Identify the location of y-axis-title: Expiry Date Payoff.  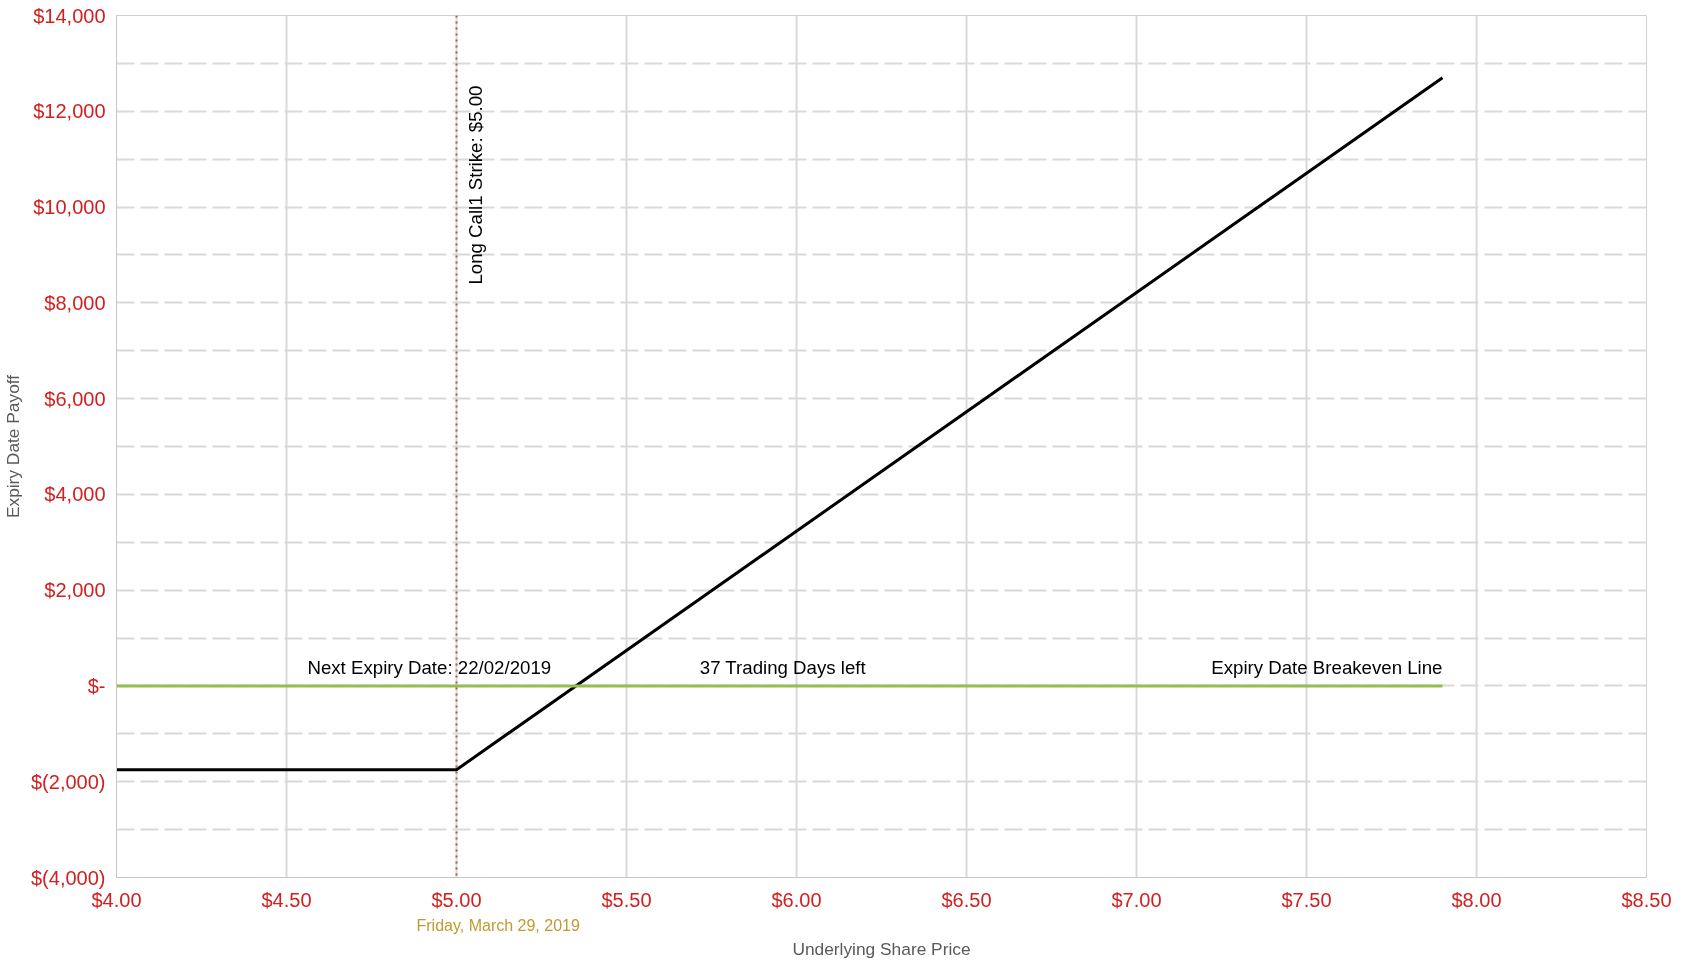
(13, 446).